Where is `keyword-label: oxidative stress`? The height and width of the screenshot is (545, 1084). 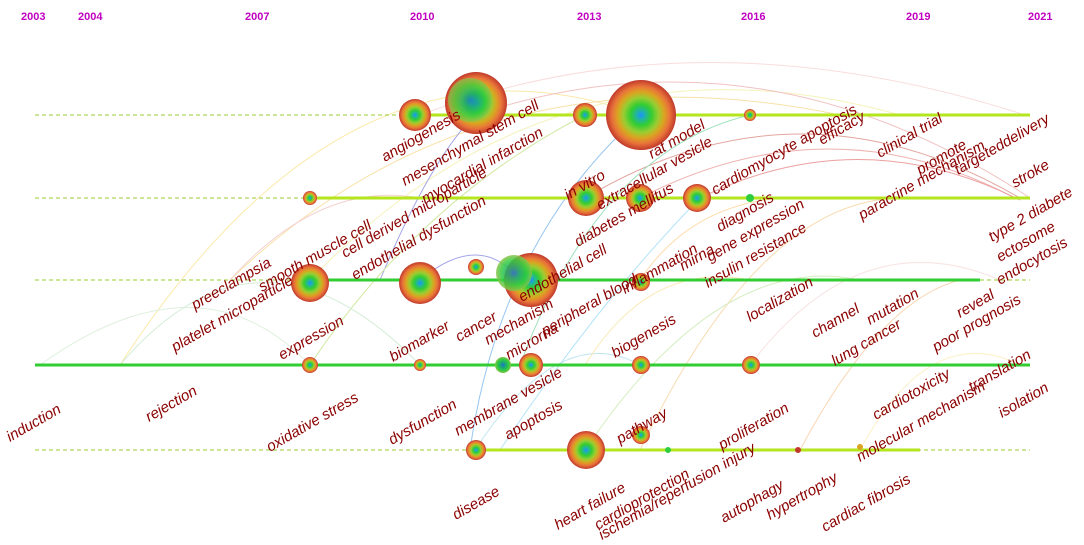
keyword-label: oxidative stress is located at coordinates (313, 422).